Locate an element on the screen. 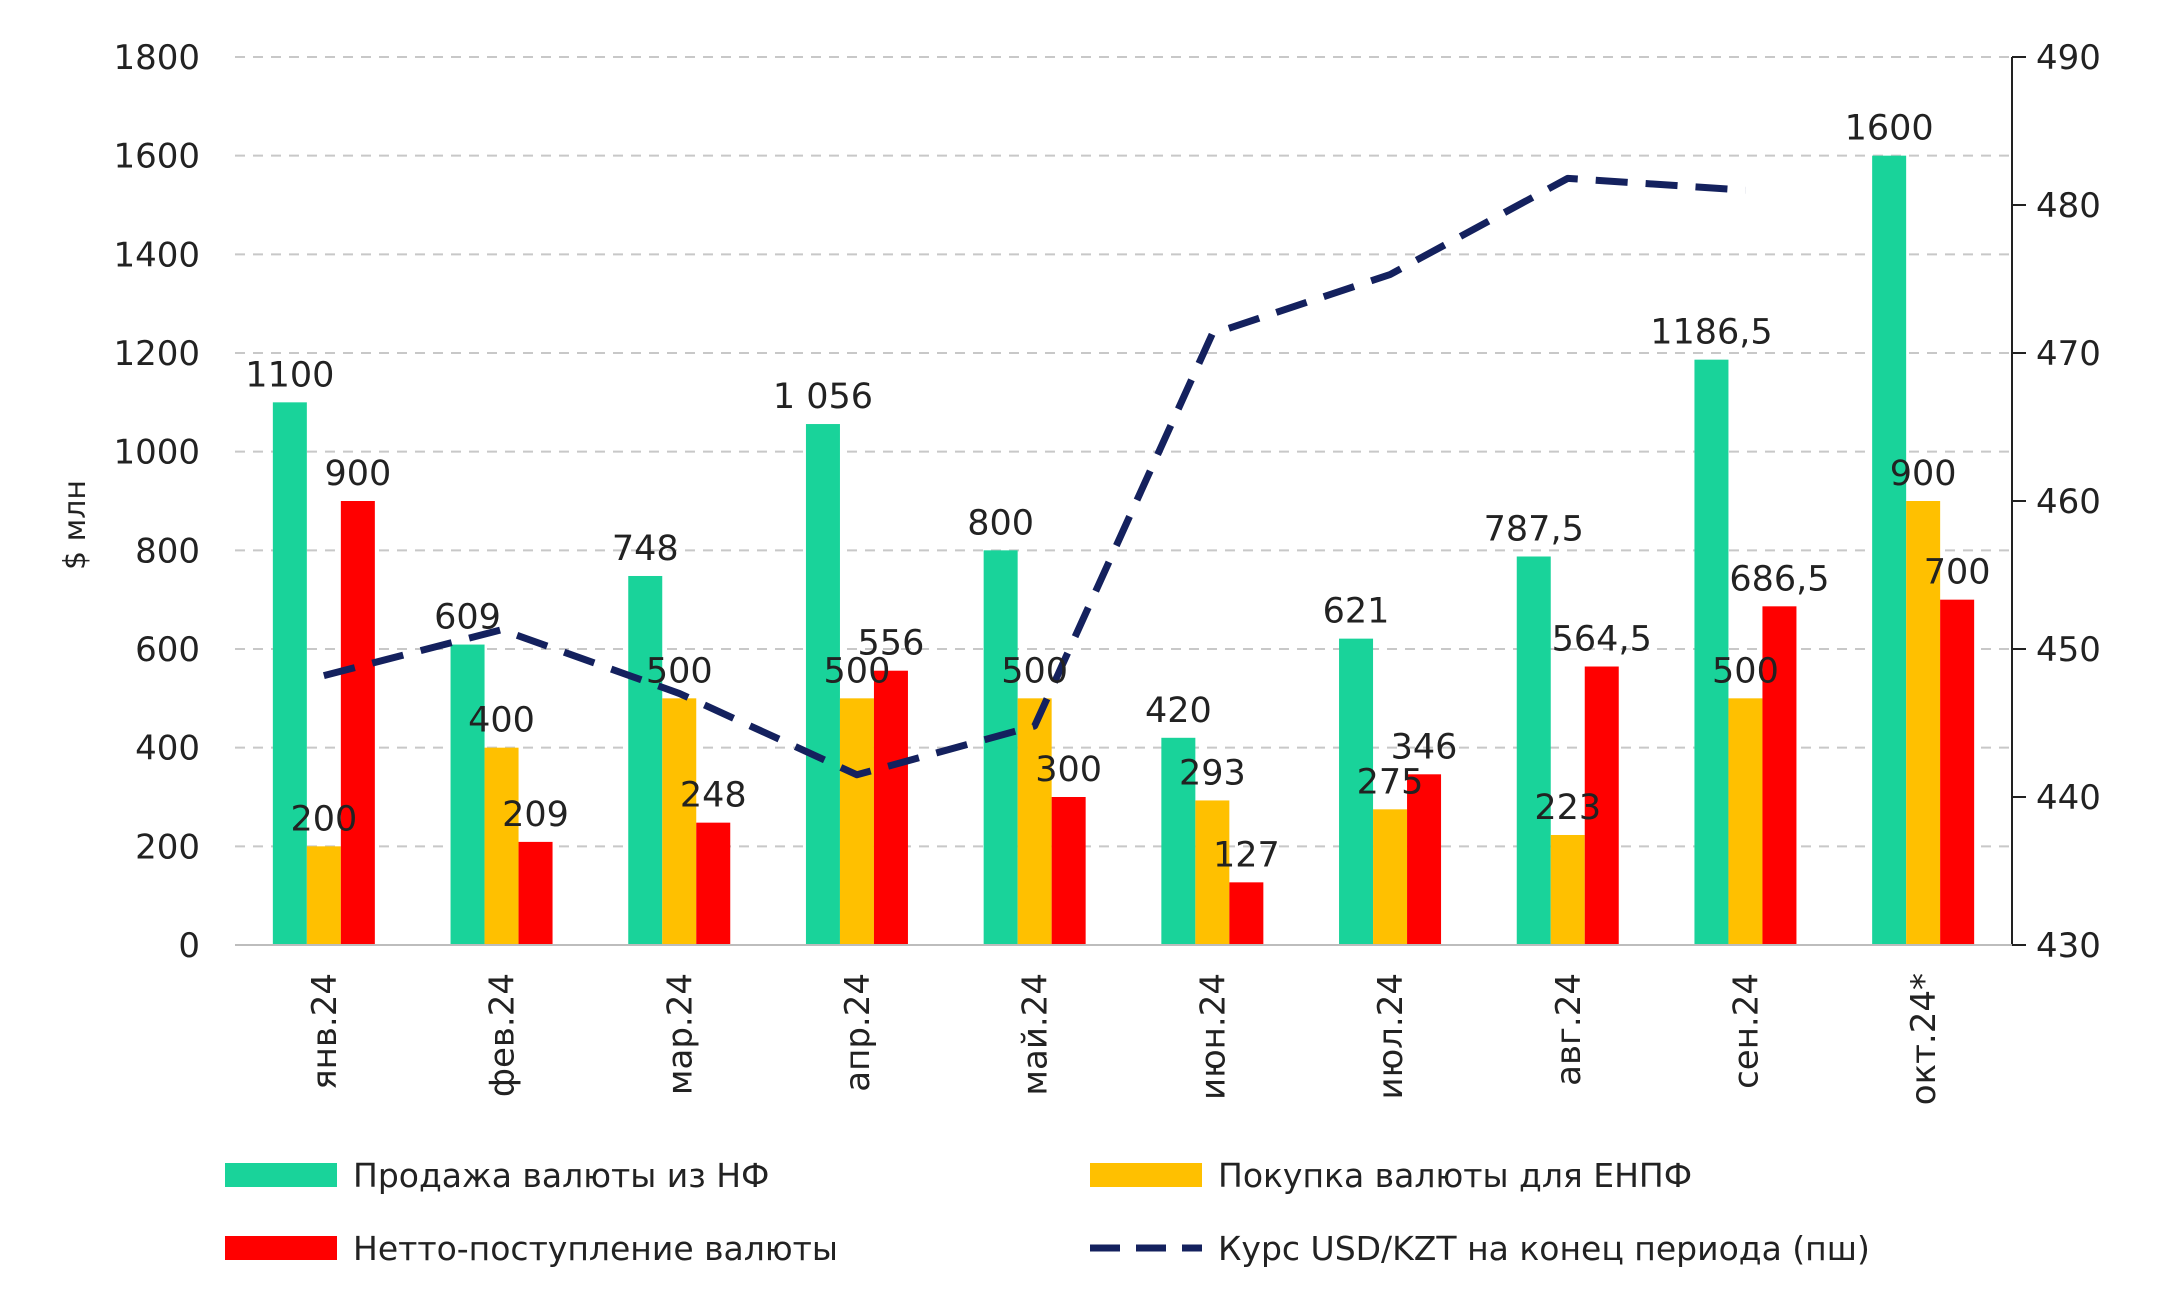  y2-tick-label: 470 is located at coordinates (2068, 354).